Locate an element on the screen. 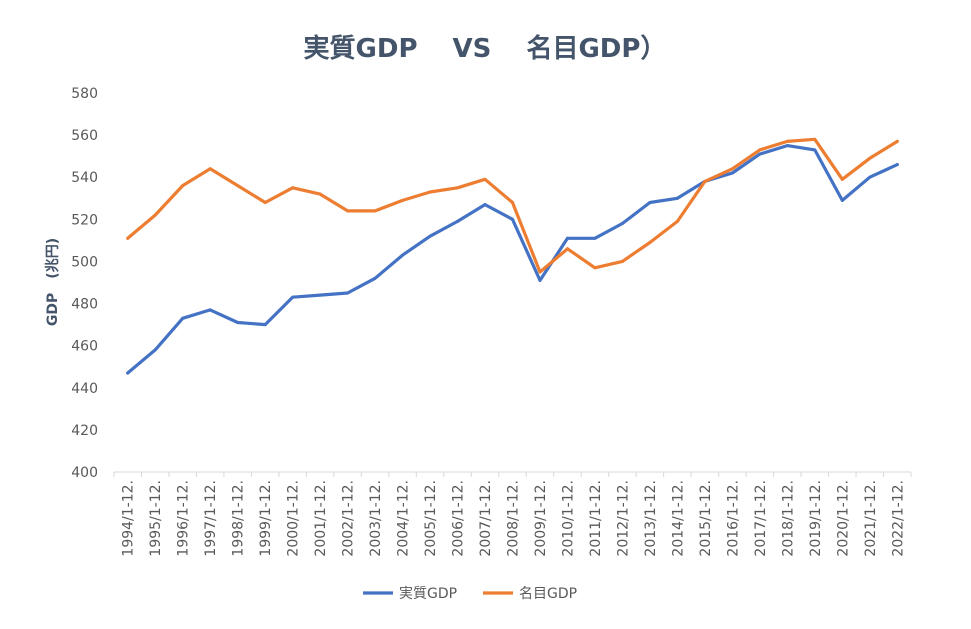  x-tick-label: 2001/1-12. is located at coordinates (321, 518).